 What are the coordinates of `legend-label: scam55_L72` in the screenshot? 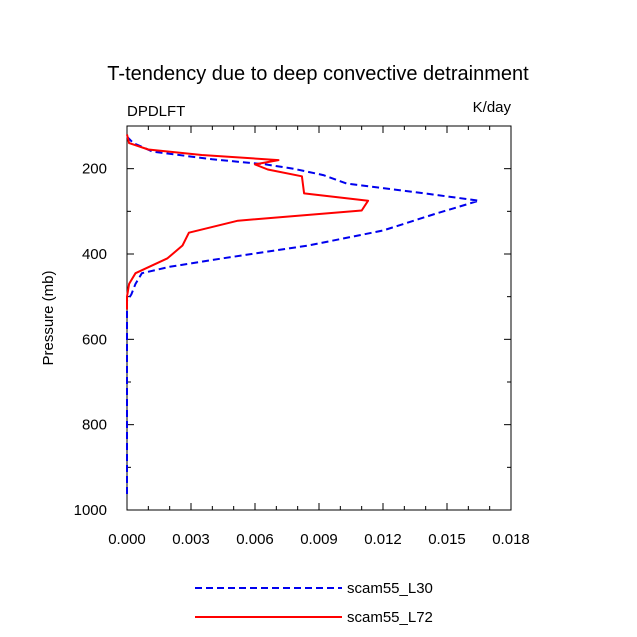 It's located at (390, 617).